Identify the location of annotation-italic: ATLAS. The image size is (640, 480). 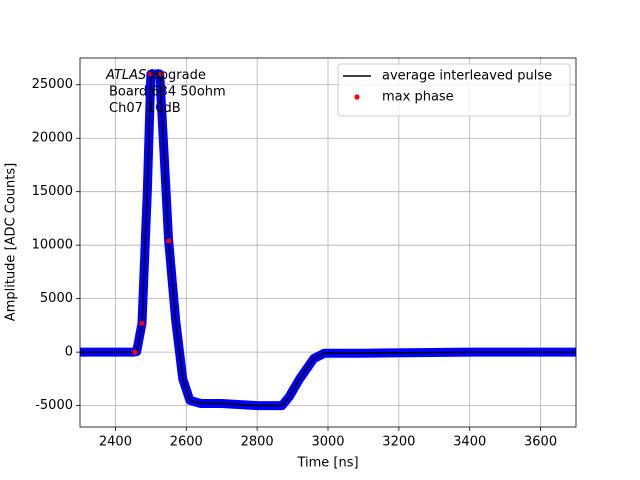
(125, 75).